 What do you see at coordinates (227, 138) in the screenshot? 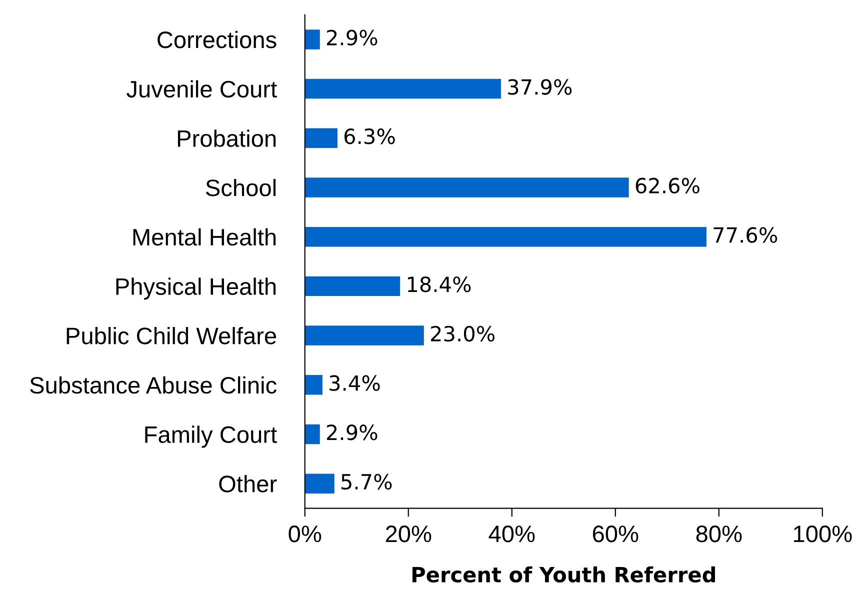
I see `y-tick-label: Probation` at bounding box center [227, 138].